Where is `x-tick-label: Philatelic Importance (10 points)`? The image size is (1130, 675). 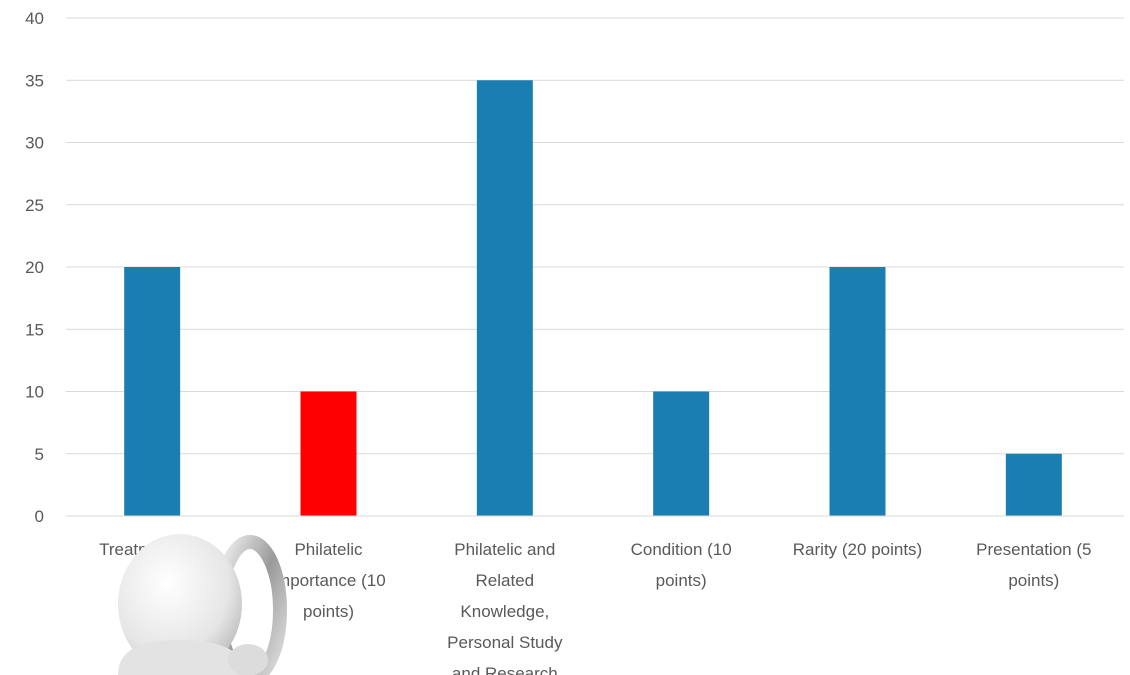
x-tick-label: Philatelic Importance (10 points) is located at coordinates (328, 580).